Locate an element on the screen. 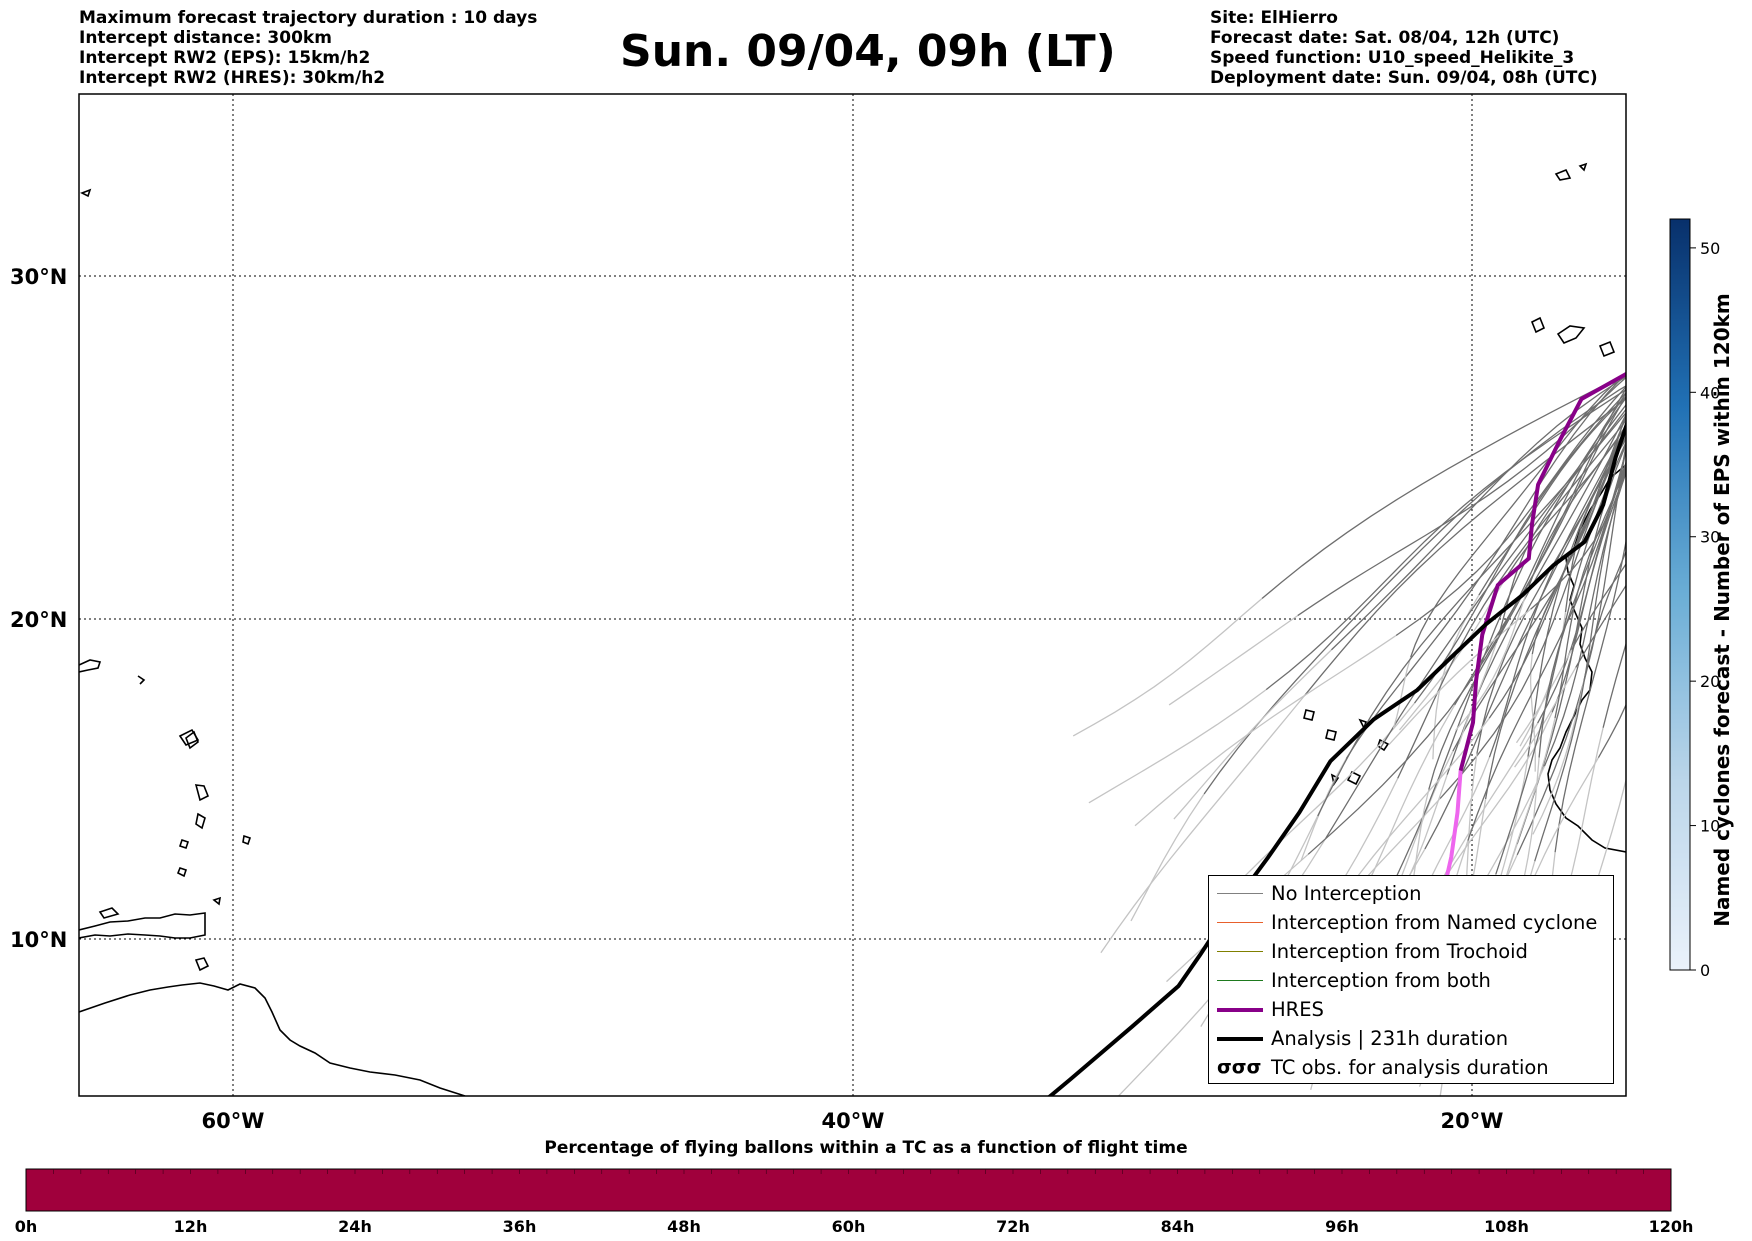 The image size is (1752, 1241). legend-item-named-cyclone: Interception from Named cyclone is located at coordinates (1411, 923).